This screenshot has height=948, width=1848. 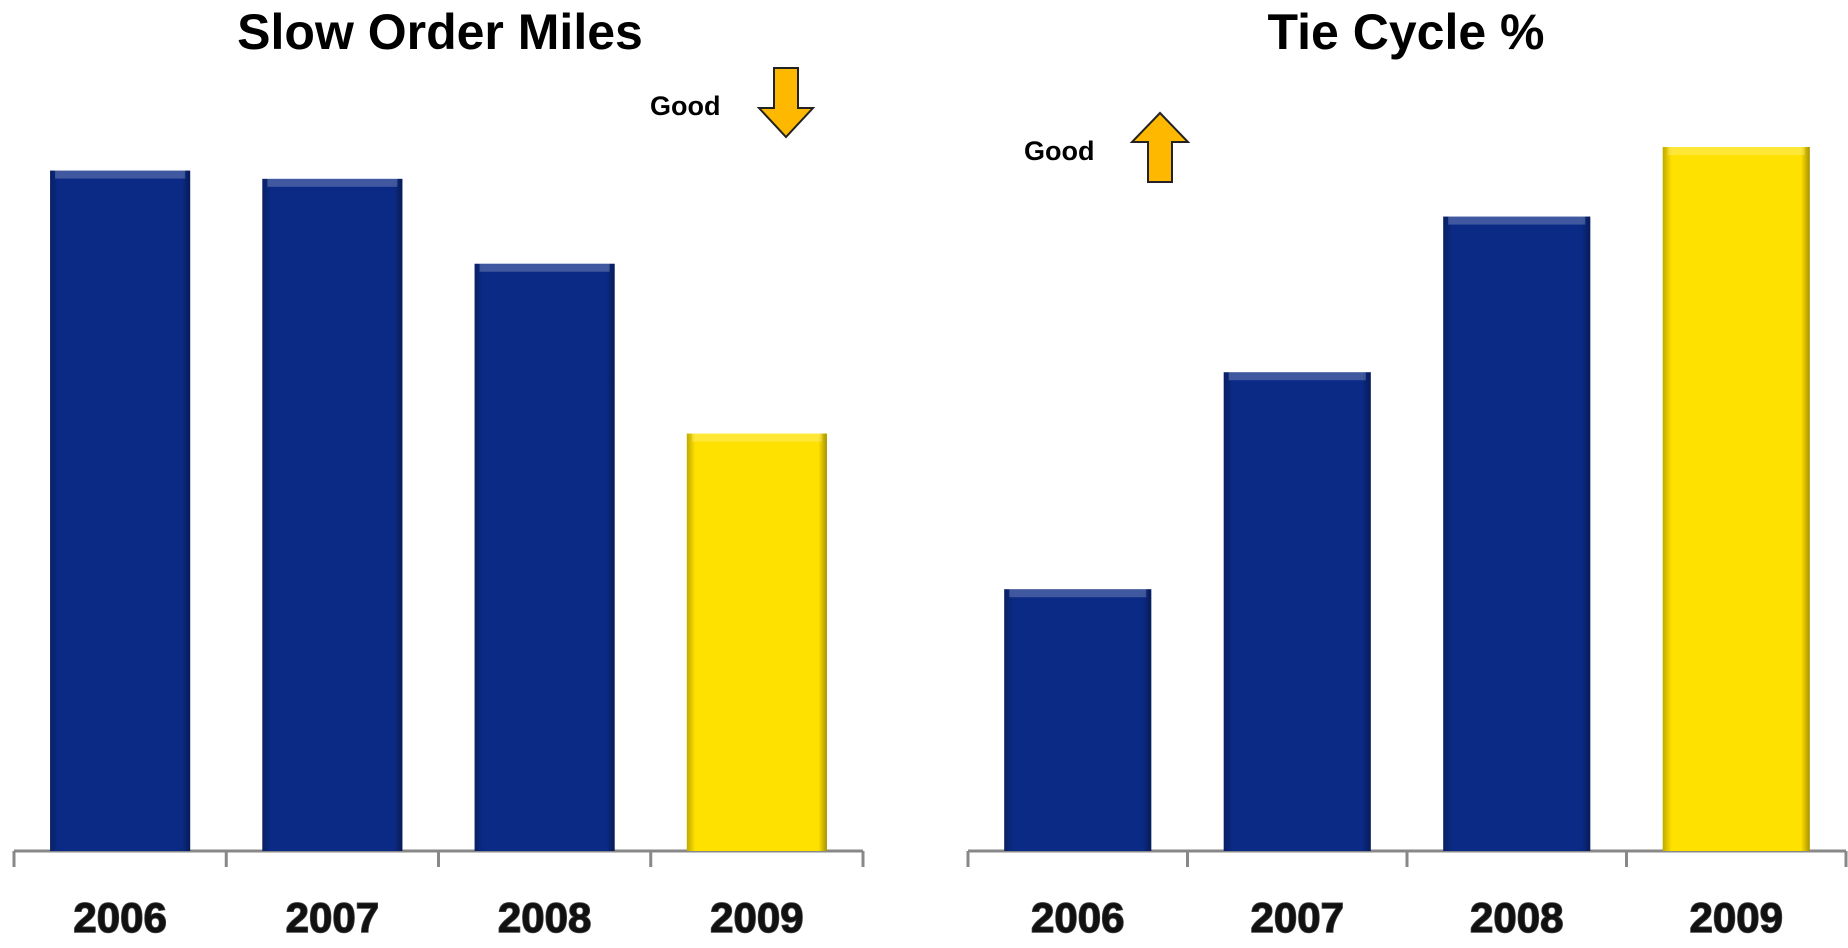 I want to click on up-arrow, so click(x=1160, y=147).